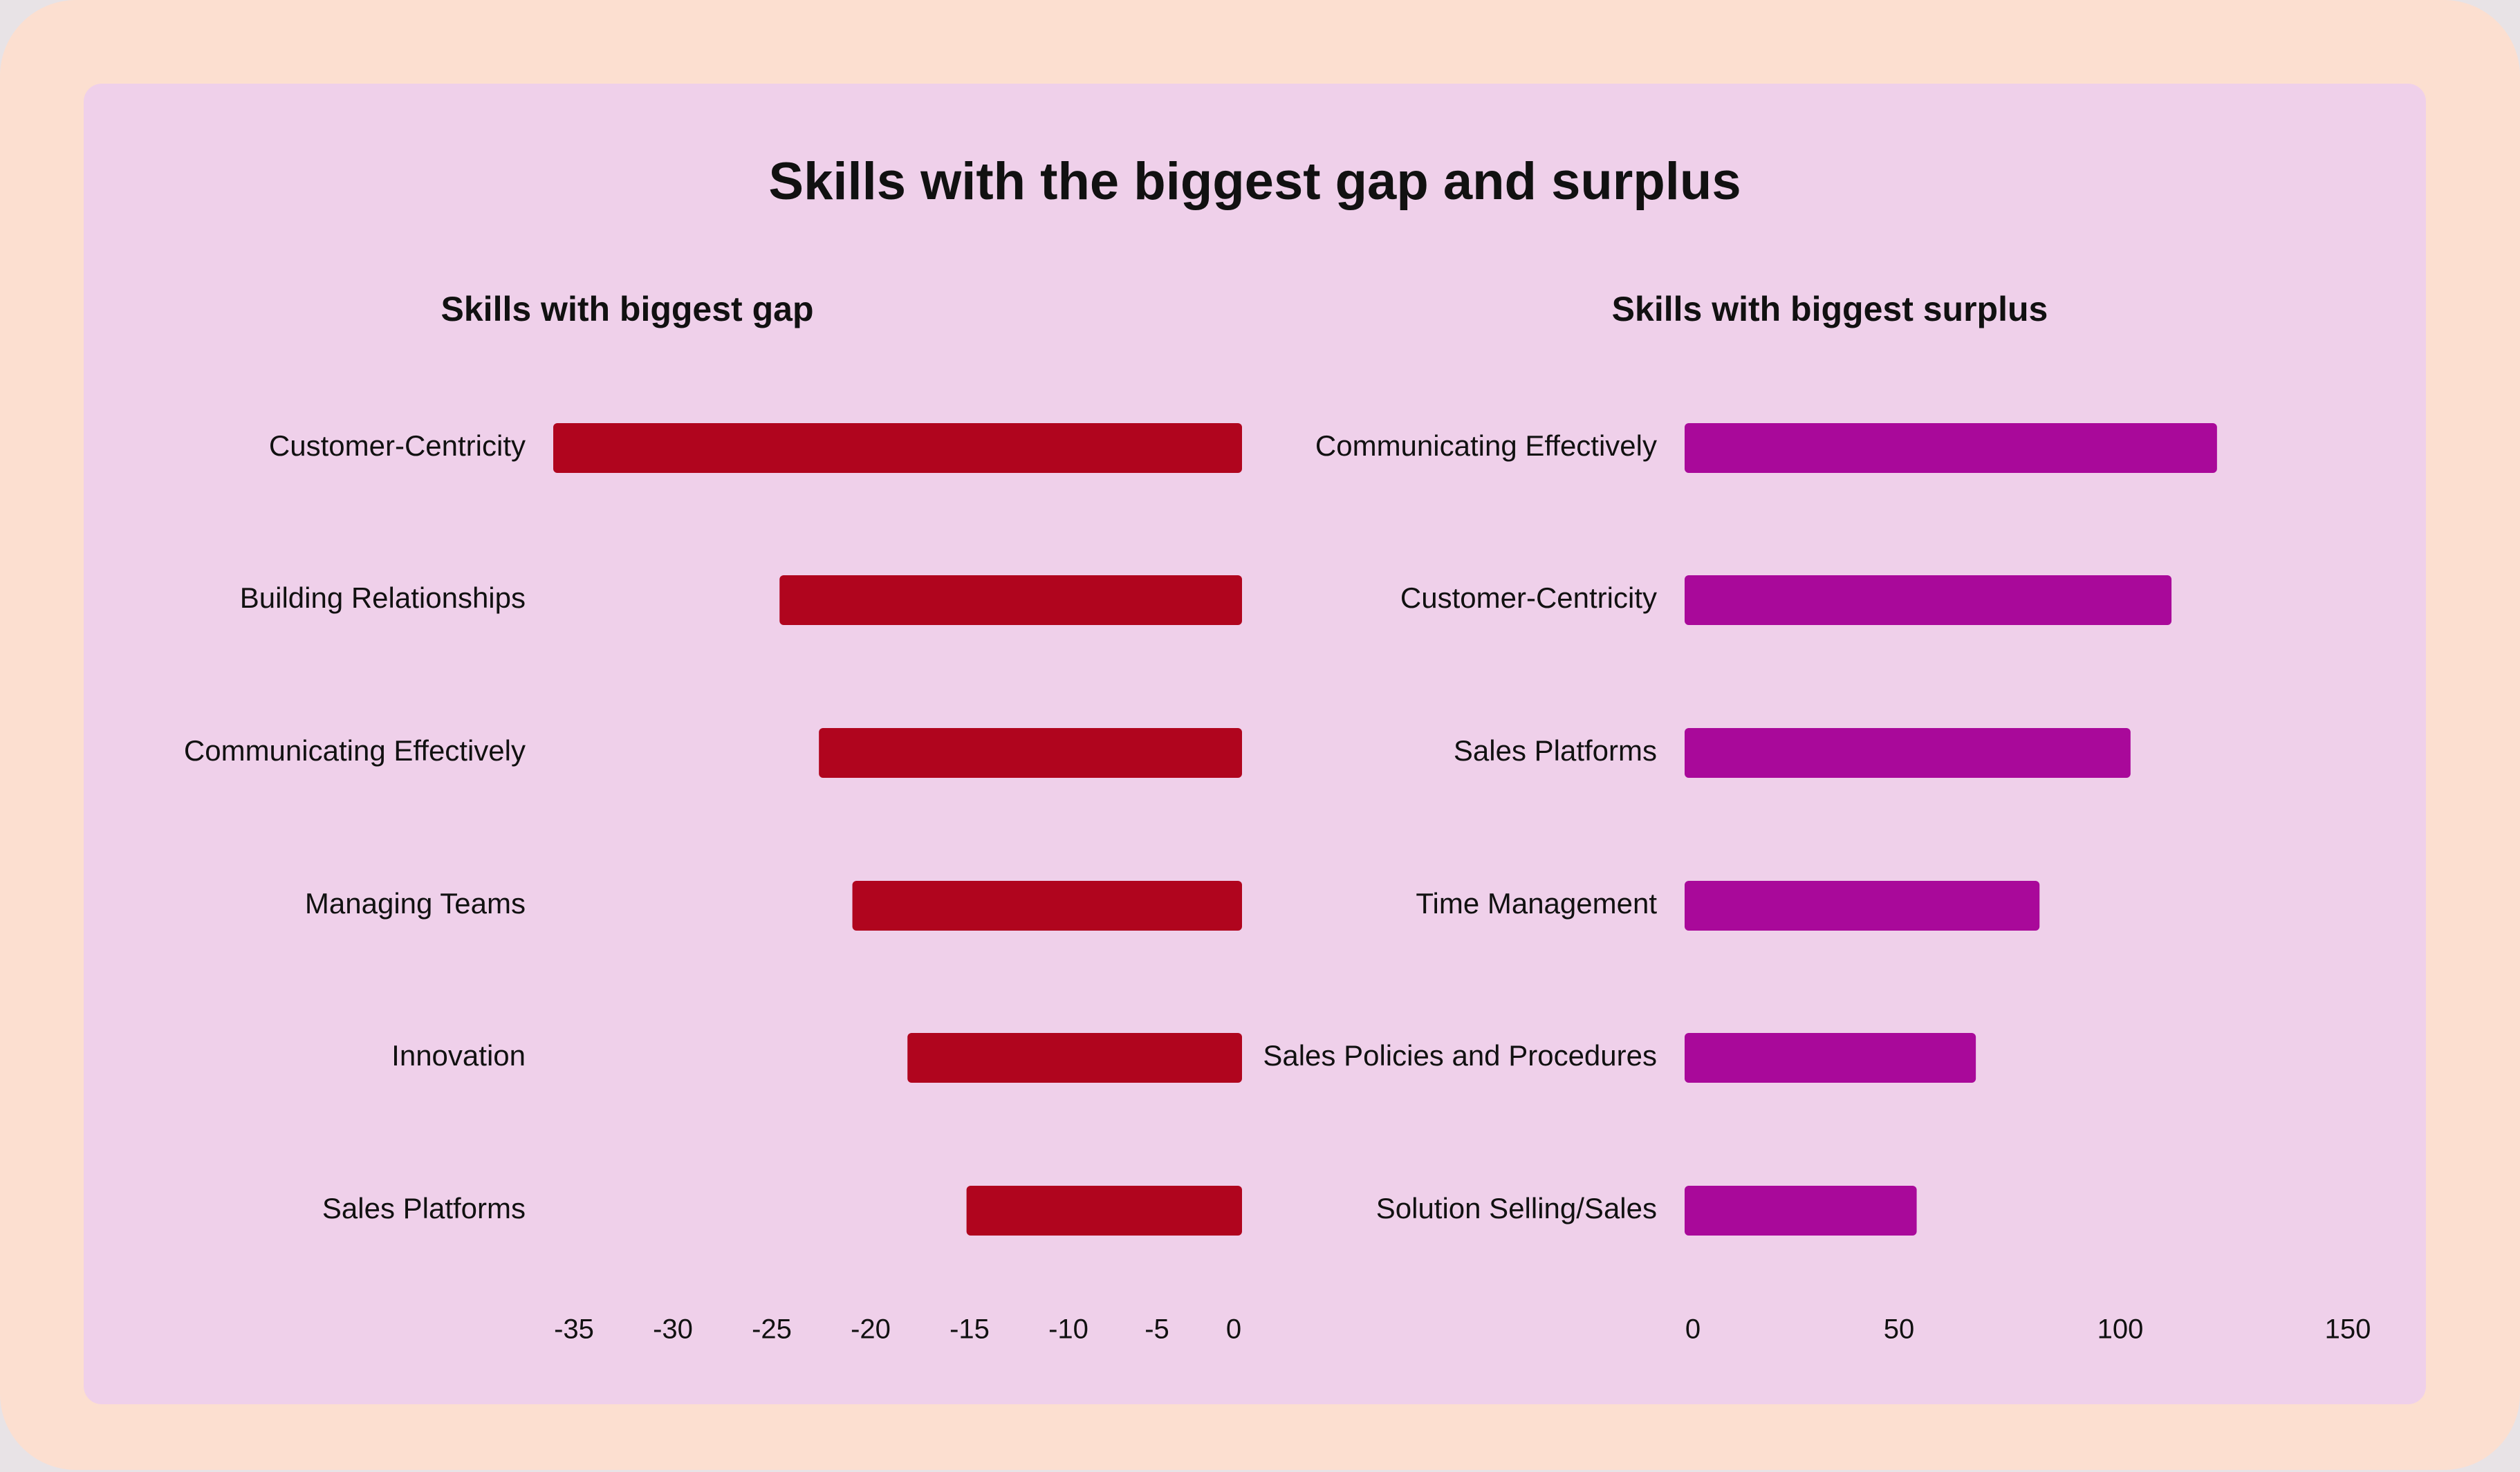  I want to click on chart-title: Skills with the biggest gap and surplus, so click(1254, 182).